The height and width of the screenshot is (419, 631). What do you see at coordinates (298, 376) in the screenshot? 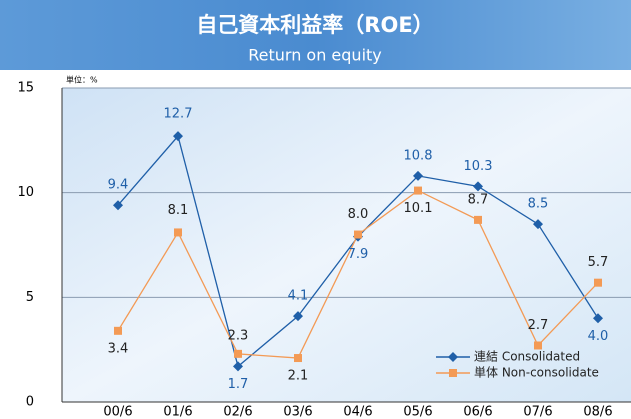
I see `data-label: 2.1` at bounding box center [298, 376].